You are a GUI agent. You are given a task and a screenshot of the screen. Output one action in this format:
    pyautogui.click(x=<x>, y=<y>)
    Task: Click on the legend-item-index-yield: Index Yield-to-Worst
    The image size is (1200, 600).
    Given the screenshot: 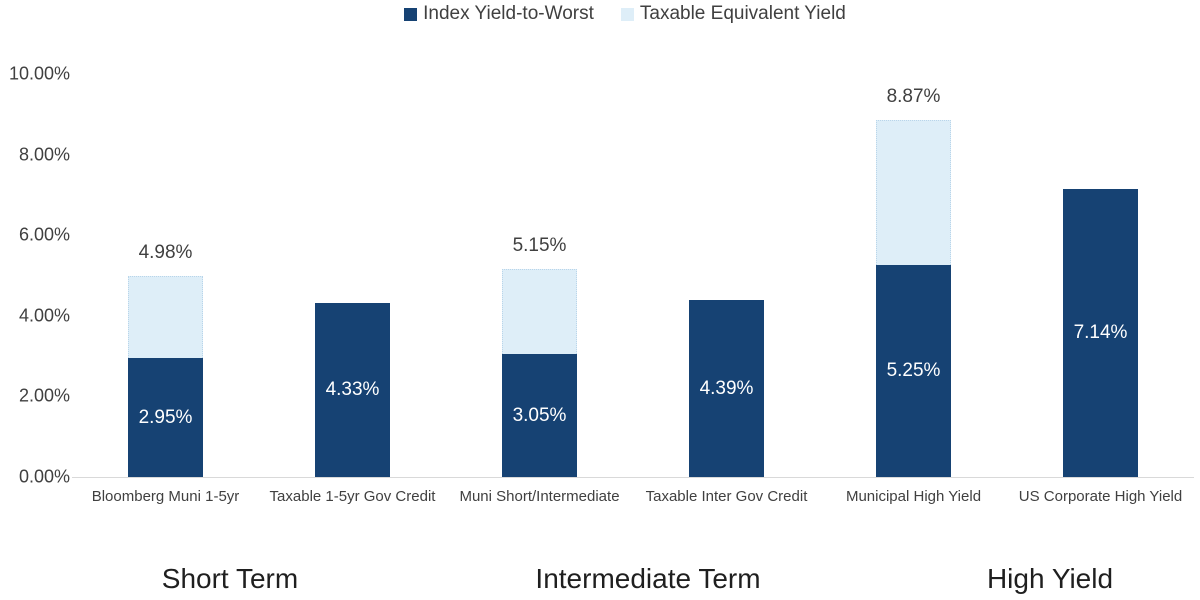 What is the action you would take?
    pyautogui.click(x=499, y=14)
    